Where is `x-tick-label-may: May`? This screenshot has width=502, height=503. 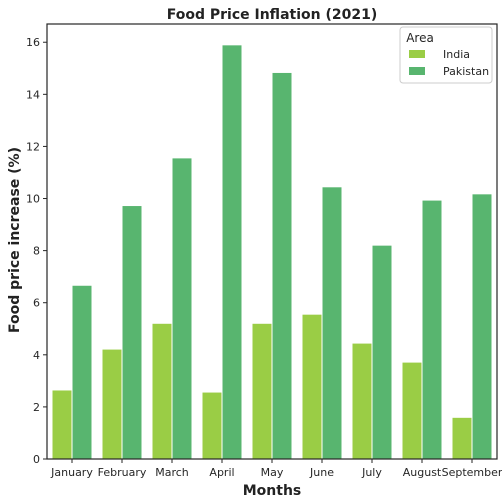 x-tick-label-may: May is located at coordinates (272, 472).